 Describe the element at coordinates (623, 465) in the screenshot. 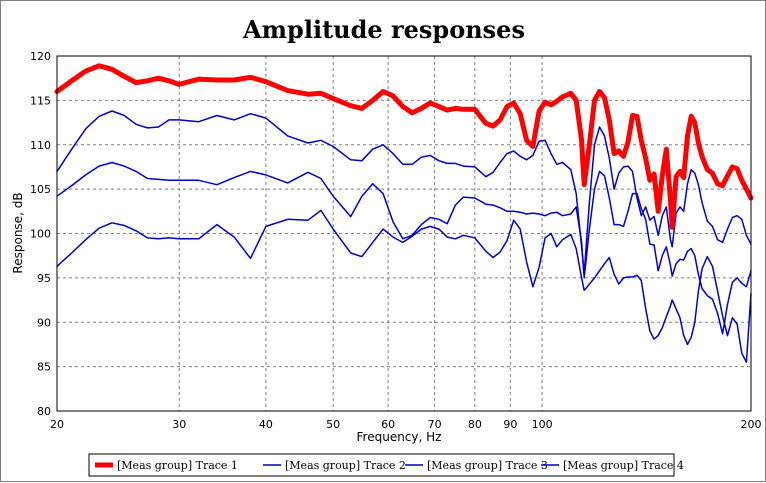

I see `legend-label-trace-4: [Meas group] Trace 4` at that location.